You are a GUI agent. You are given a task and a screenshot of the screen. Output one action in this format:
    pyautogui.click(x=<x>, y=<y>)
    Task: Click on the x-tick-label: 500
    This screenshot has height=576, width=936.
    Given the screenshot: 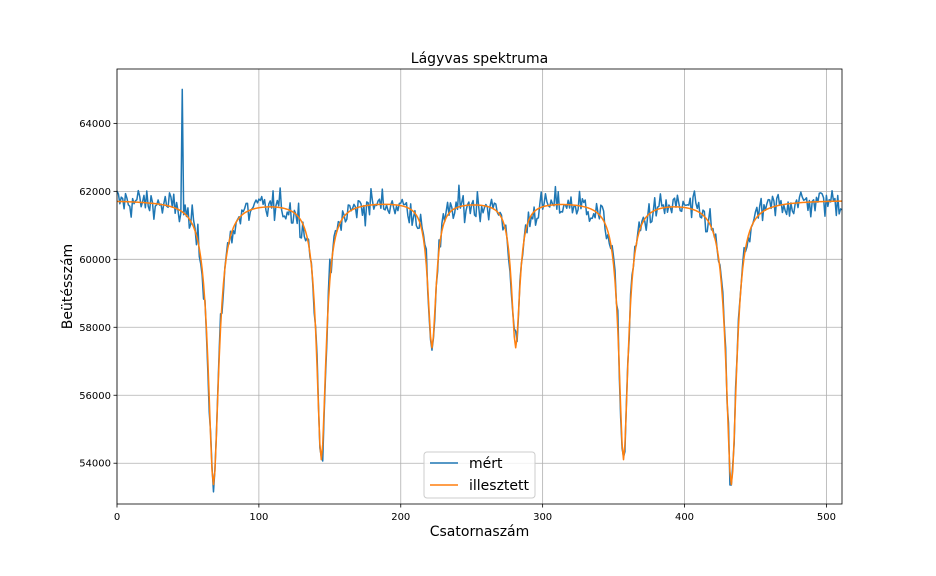 What is the action you would take?
    pyautogui.click(x=826, y=517)
    